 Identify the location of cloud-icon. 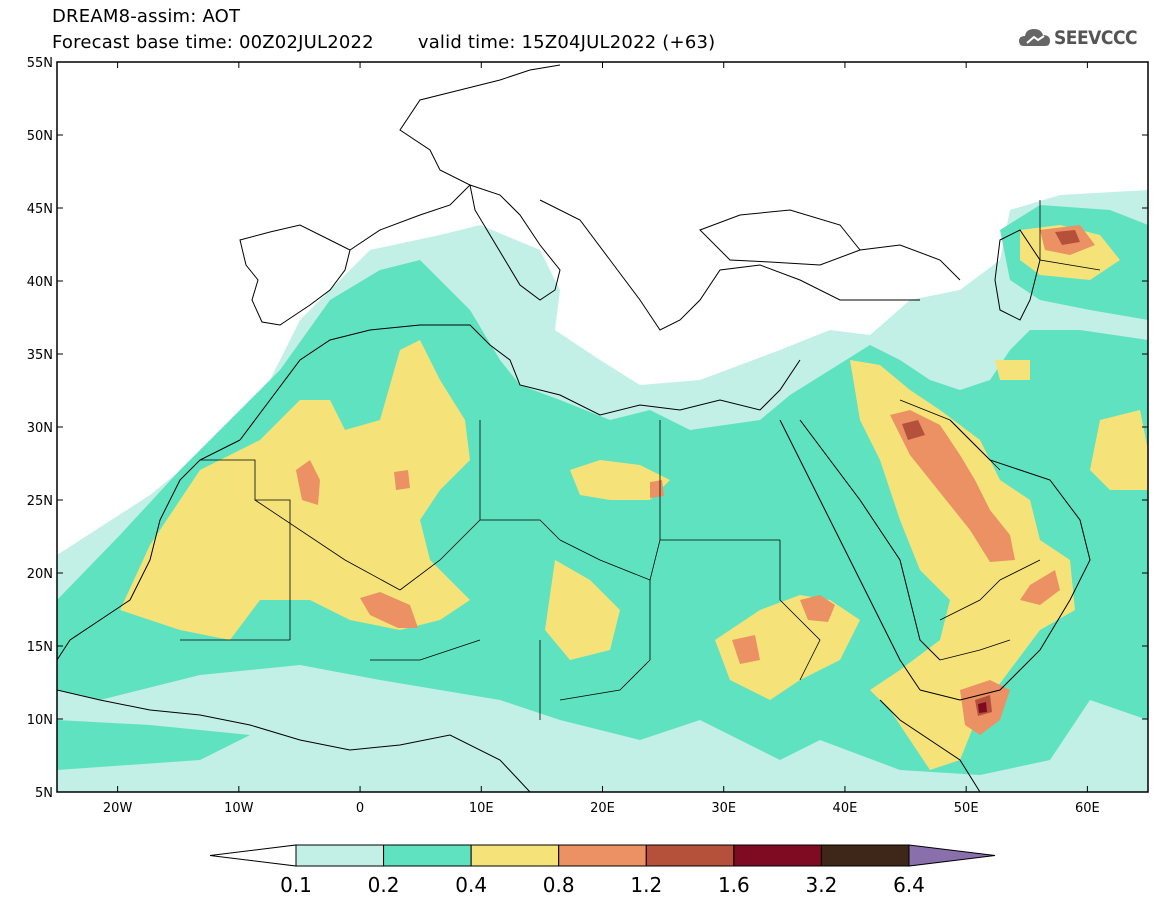
(1034, 37).